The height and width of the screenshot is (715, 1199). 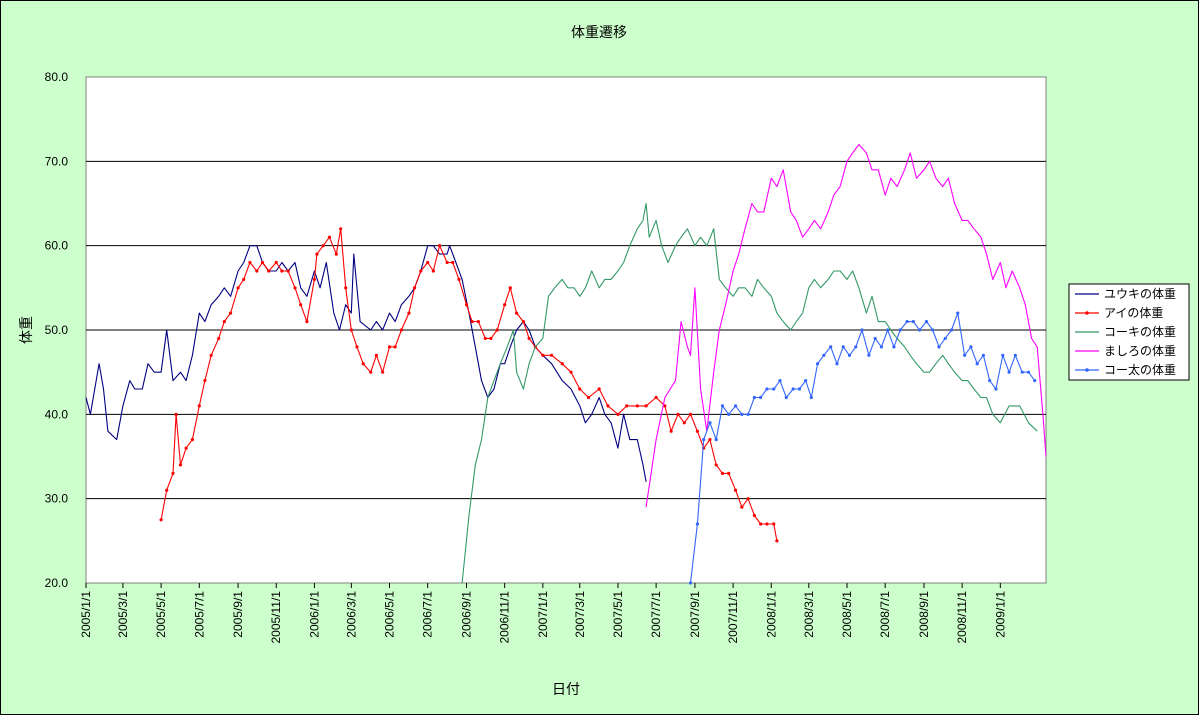 What do you see at coordinates (466, 614) in the screenshot?
I see `x-tick-label: 2006/9/1` at bounding box center [466, 614].